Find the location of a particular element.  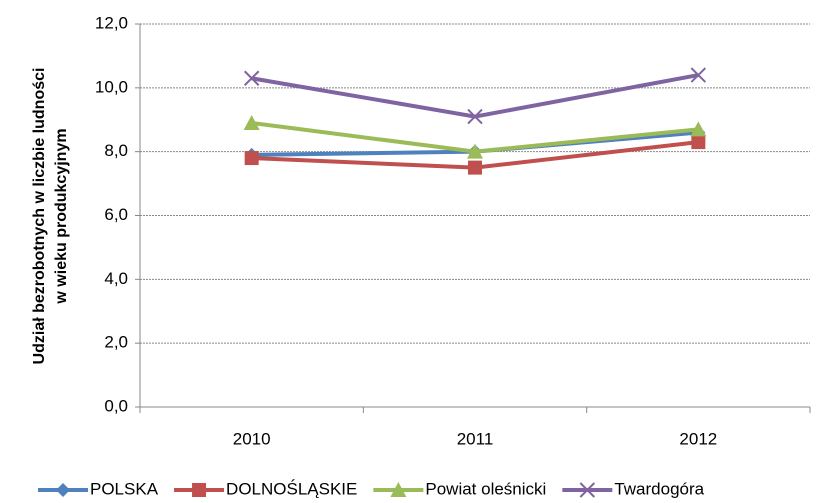

x-tick-label: 2012 is located at coordinates (698, 438).